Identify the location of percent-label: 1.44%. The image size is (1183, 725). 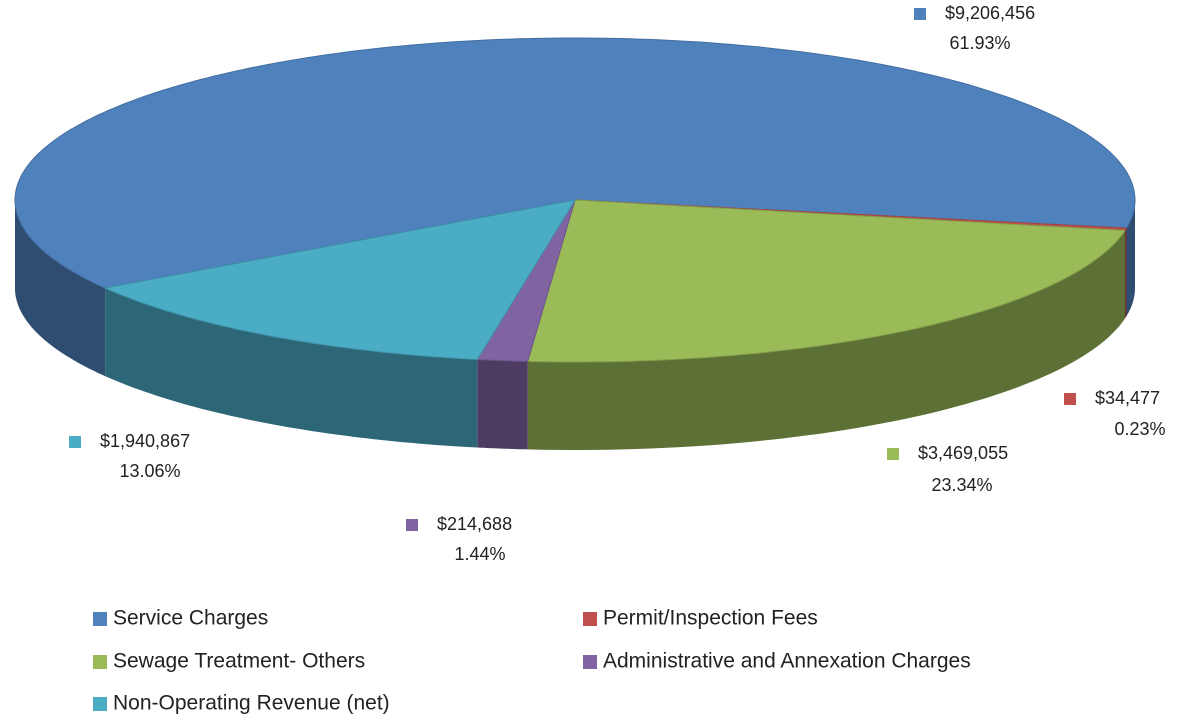
(479, 554).